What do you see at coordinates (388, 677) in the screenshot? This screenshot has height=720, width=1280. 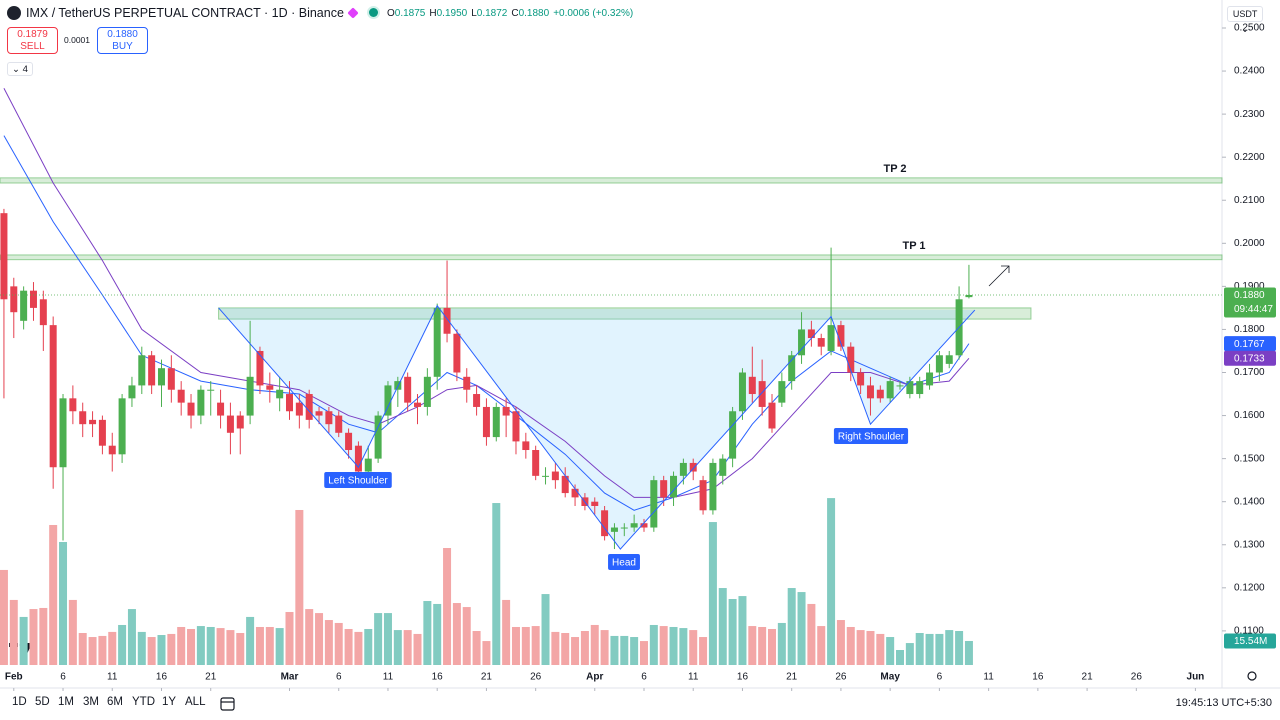 I see `x-tick-label: 11` at bounding box center [388, 677].